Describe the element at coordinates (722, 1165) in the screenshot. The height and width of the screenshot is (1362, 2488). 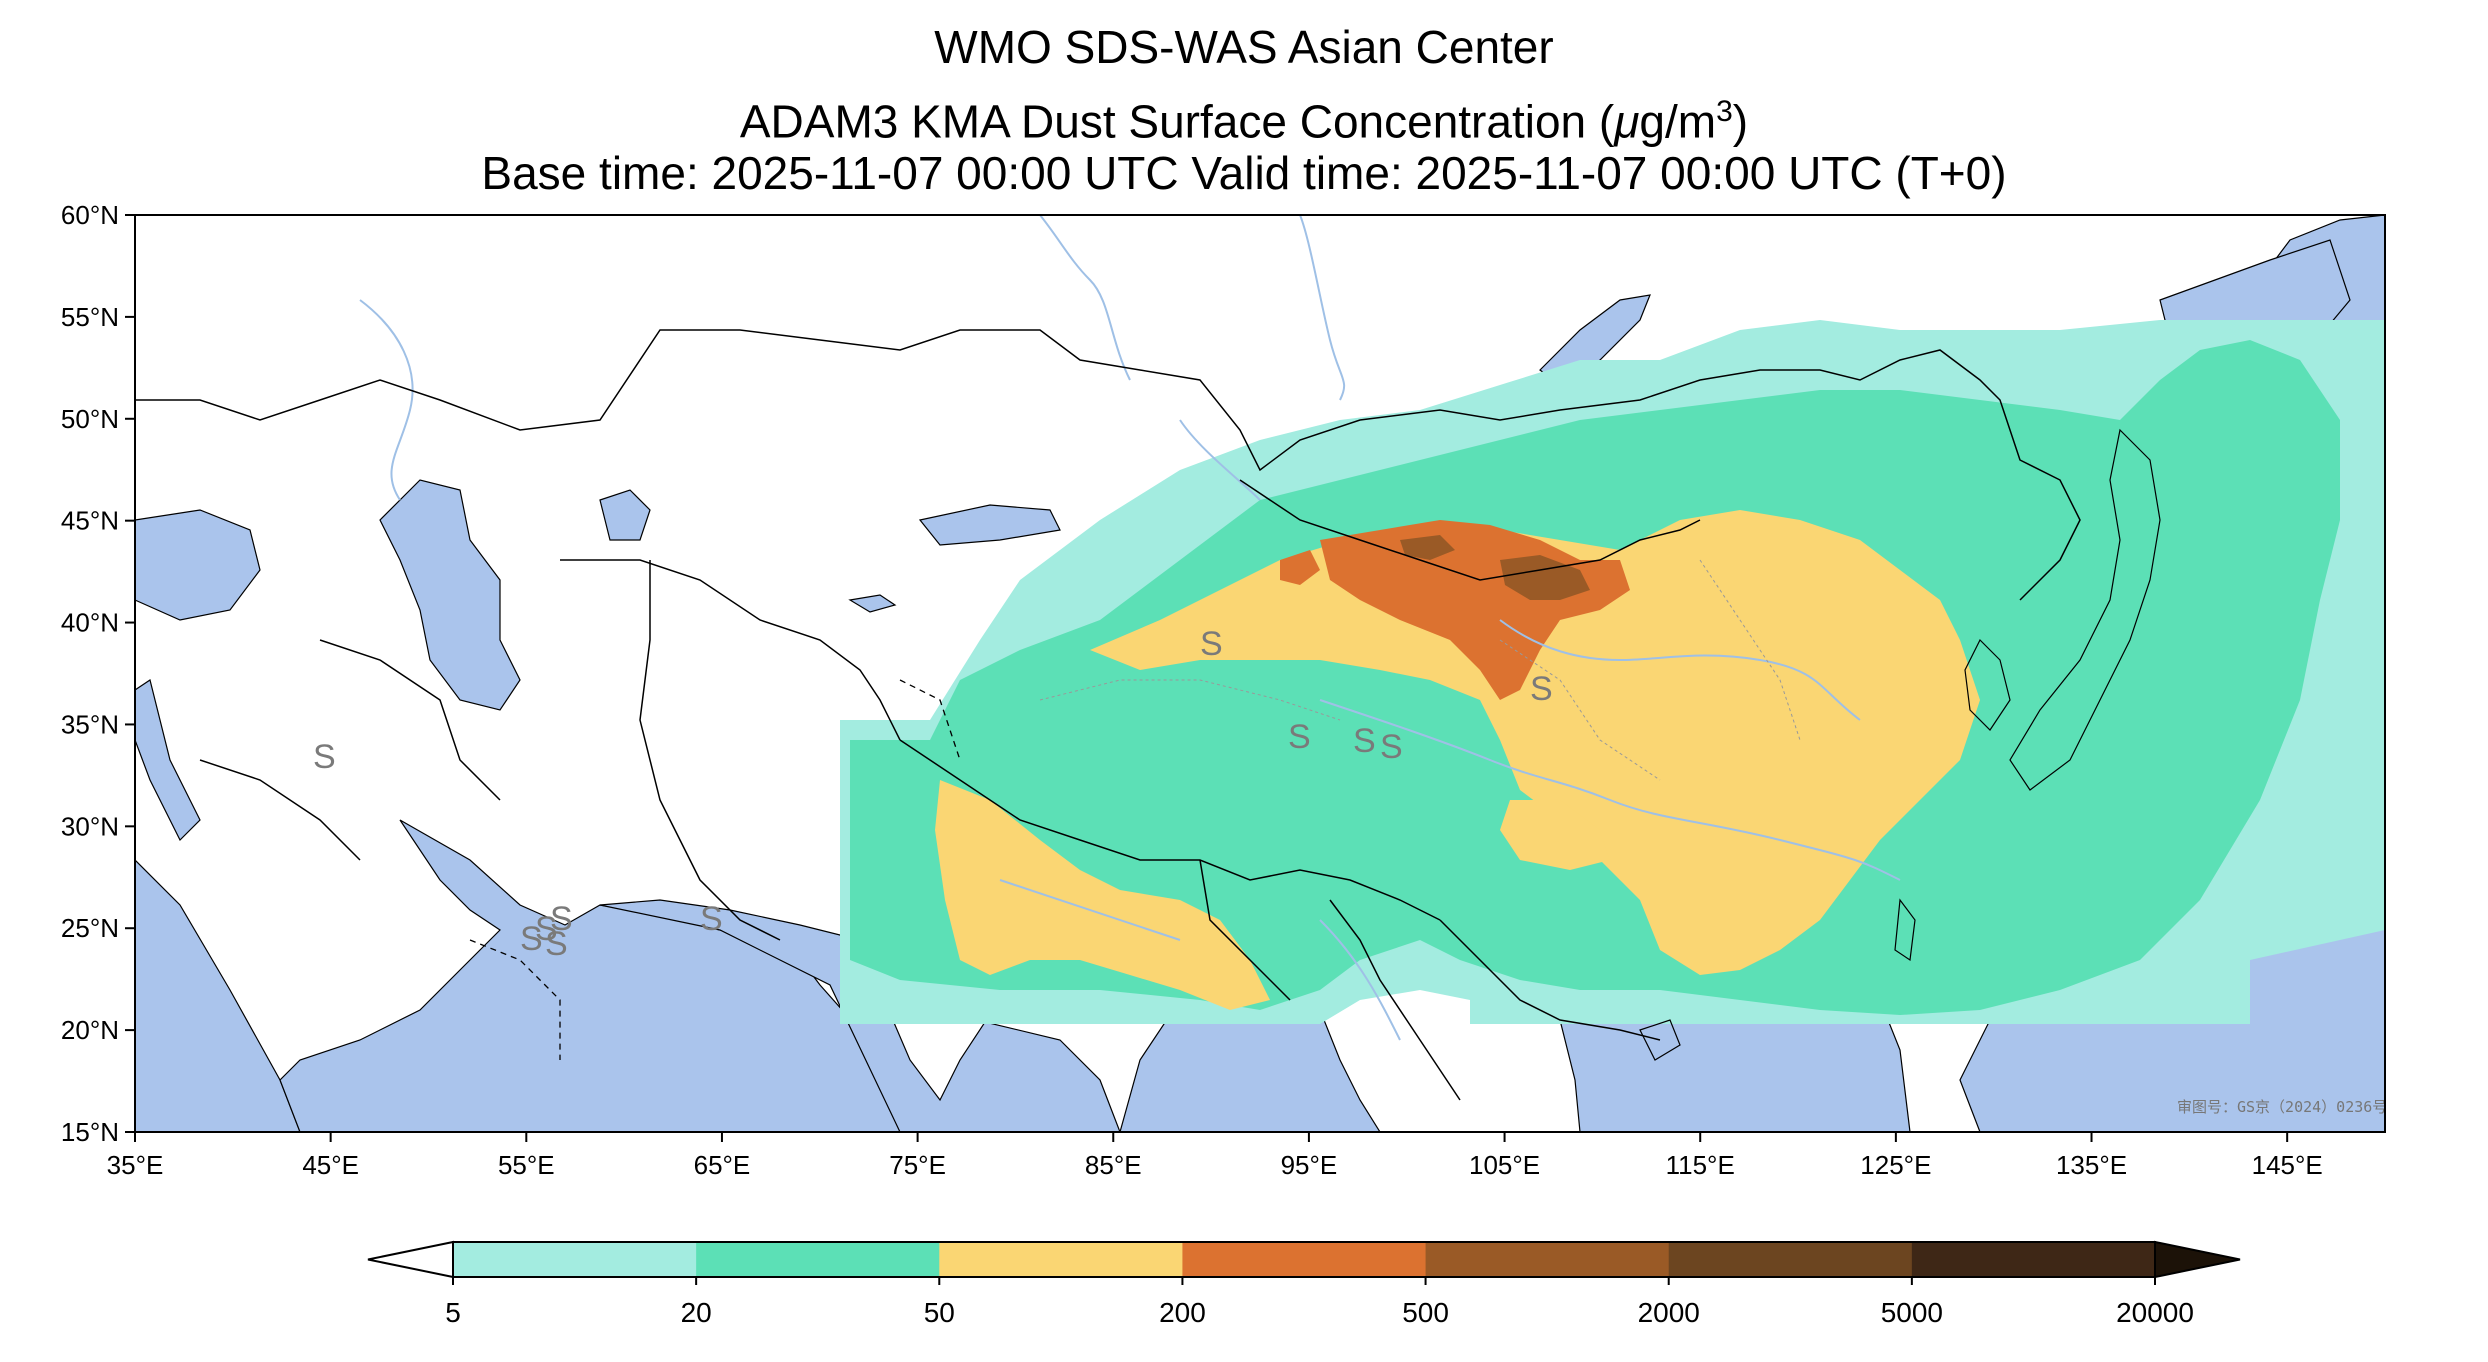
I see `lon-tick-label: 65°E` at that location.